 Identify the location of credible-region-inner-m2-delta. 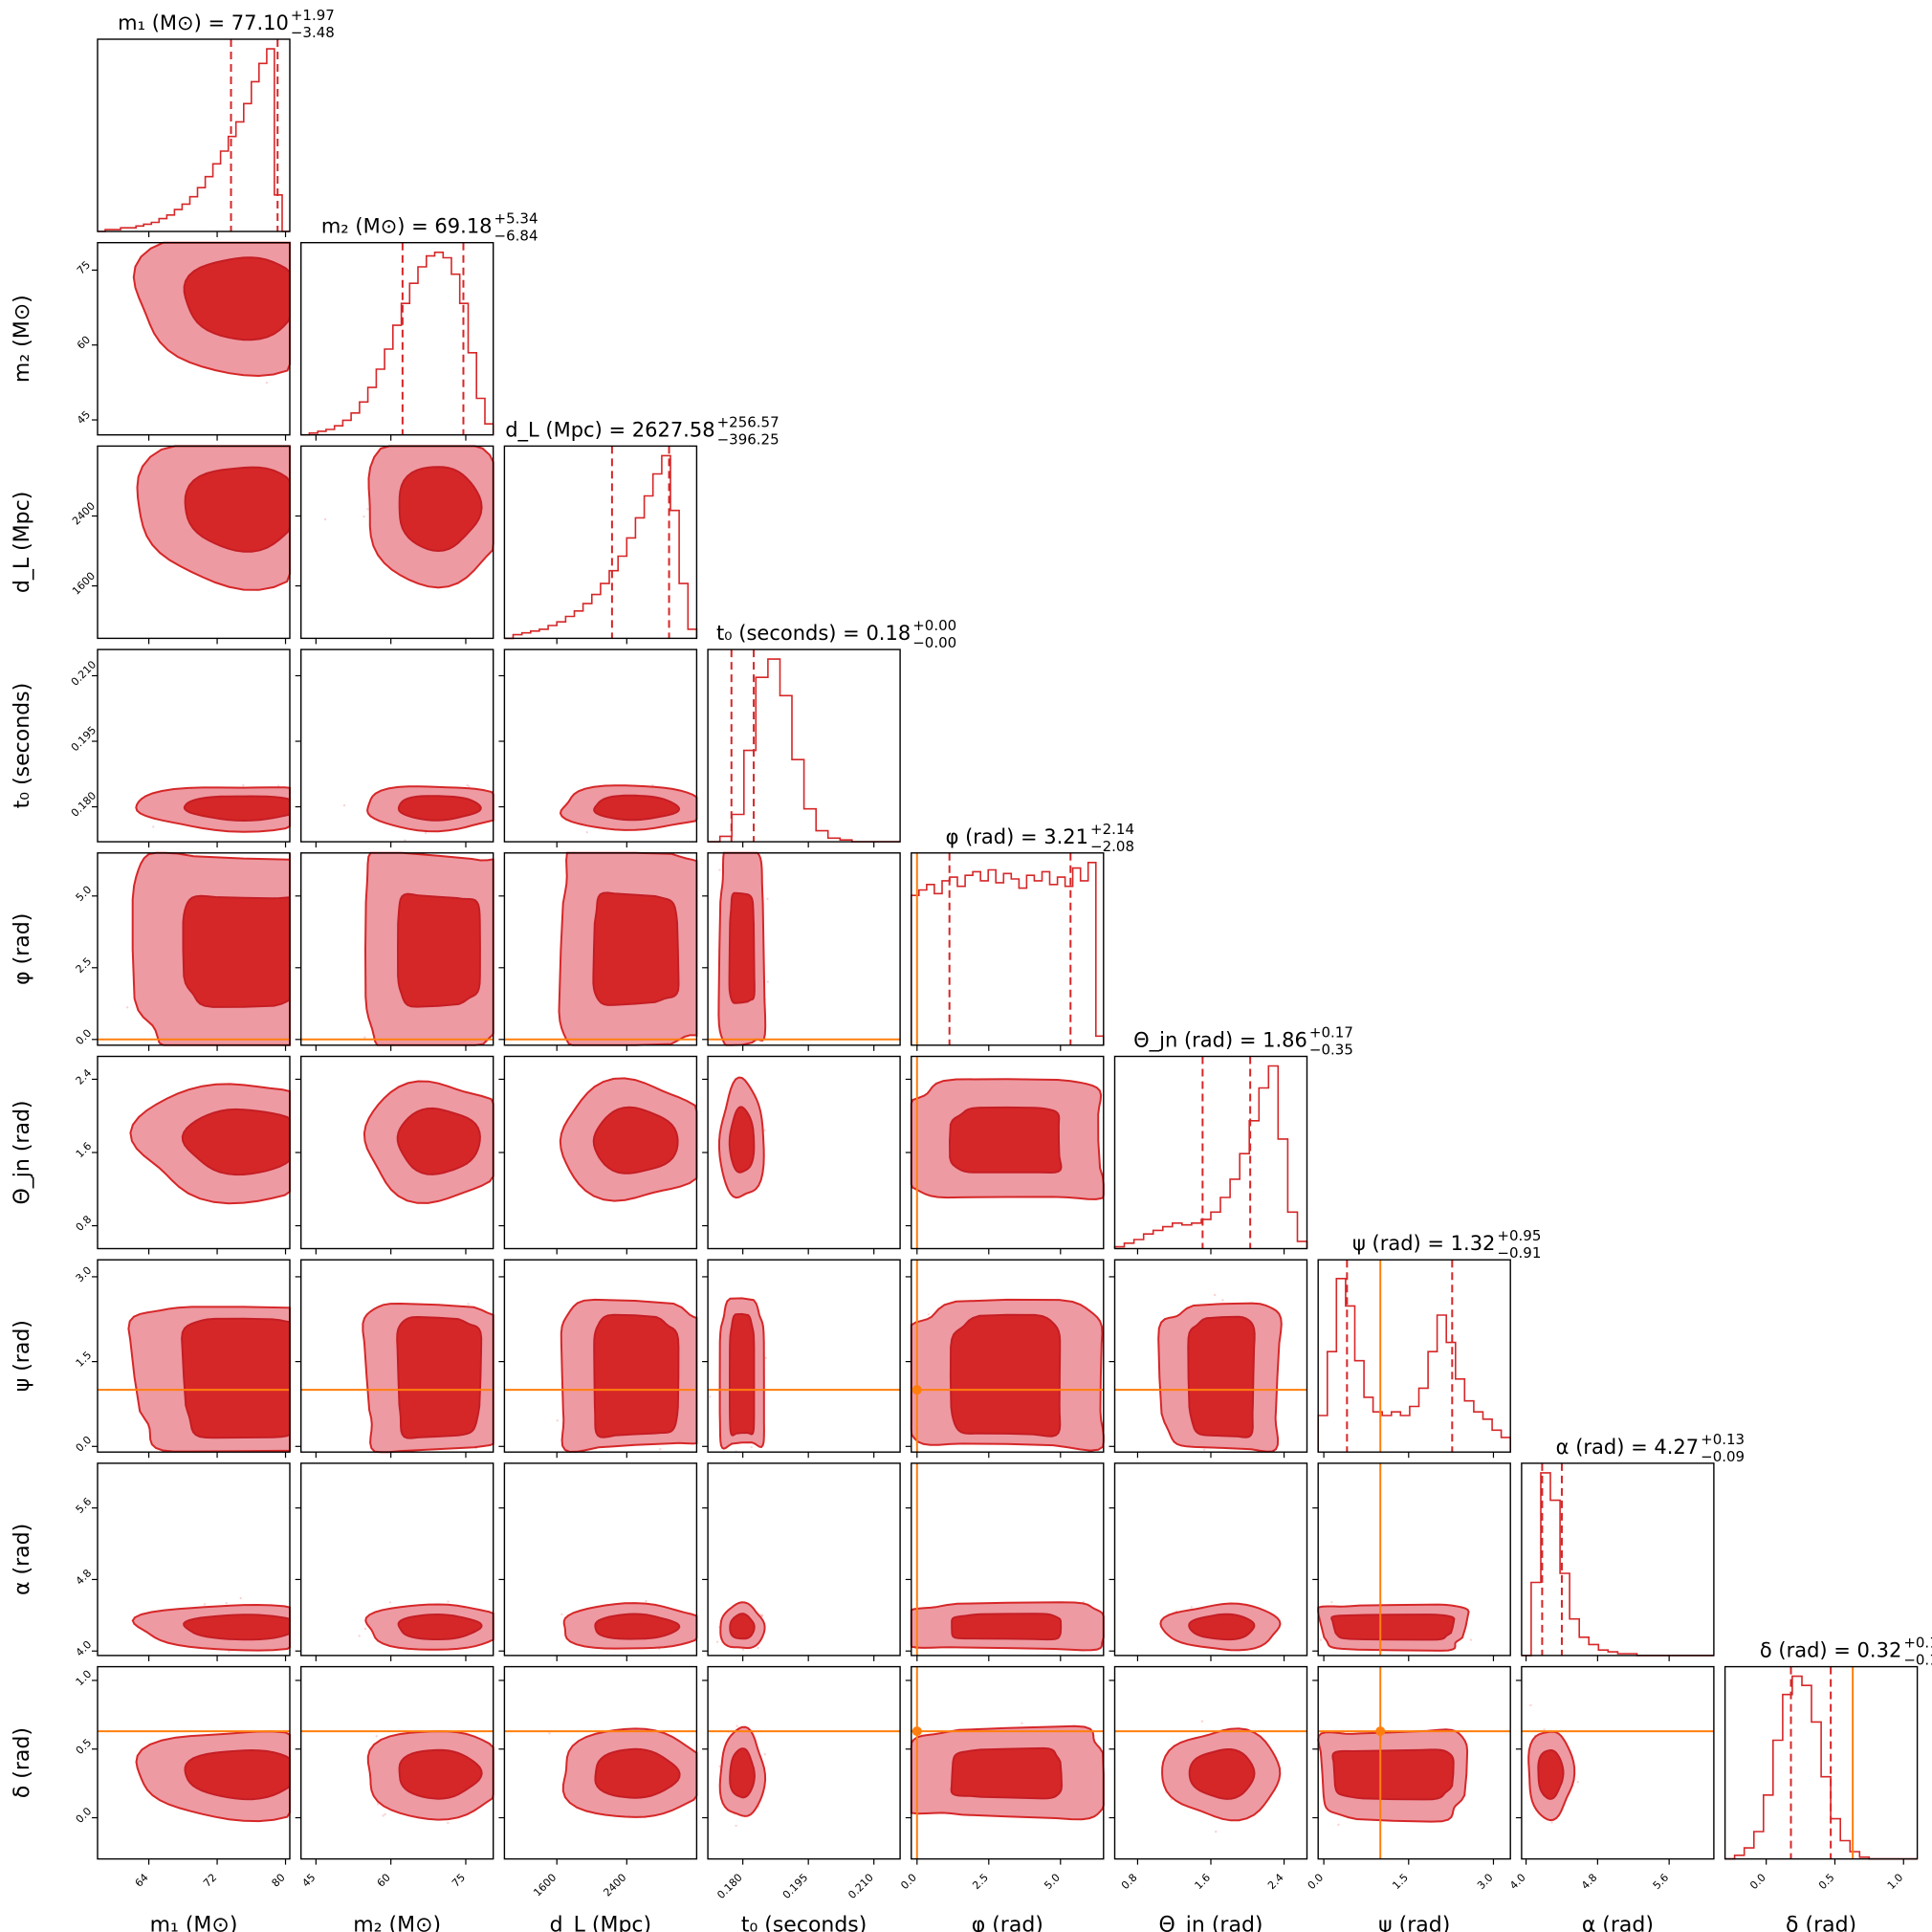
(440, 1774).